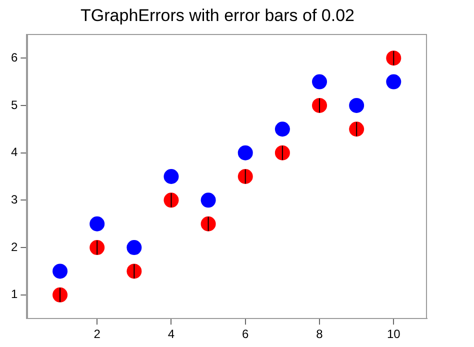 The width and height of the screenshot is (474, 347). Describe the element at coordinates (171, 334) in the screenshot. I see `x-tick-label: 4` at that location.